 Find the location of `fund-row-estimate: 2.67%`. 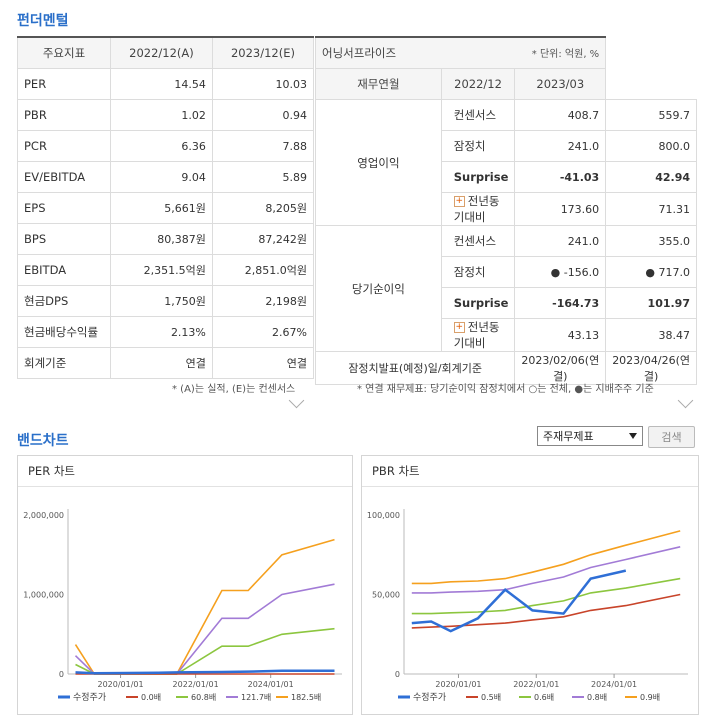

fund-row-estimate: 2.67% is located at coordinates (263, 332).